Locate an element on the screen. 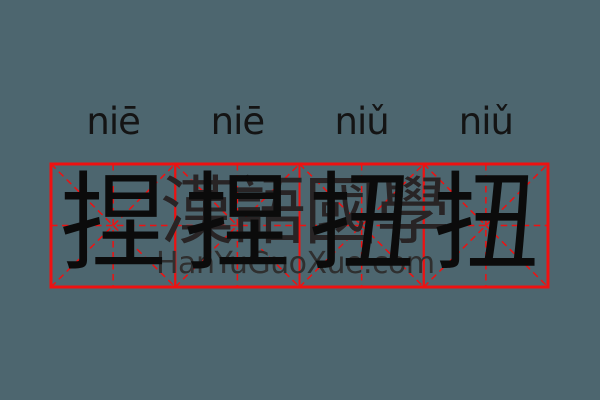 The height and width of the screenshot is (400, 600). hanzi-character-3: 扭 is located at coordinates (361, 223).